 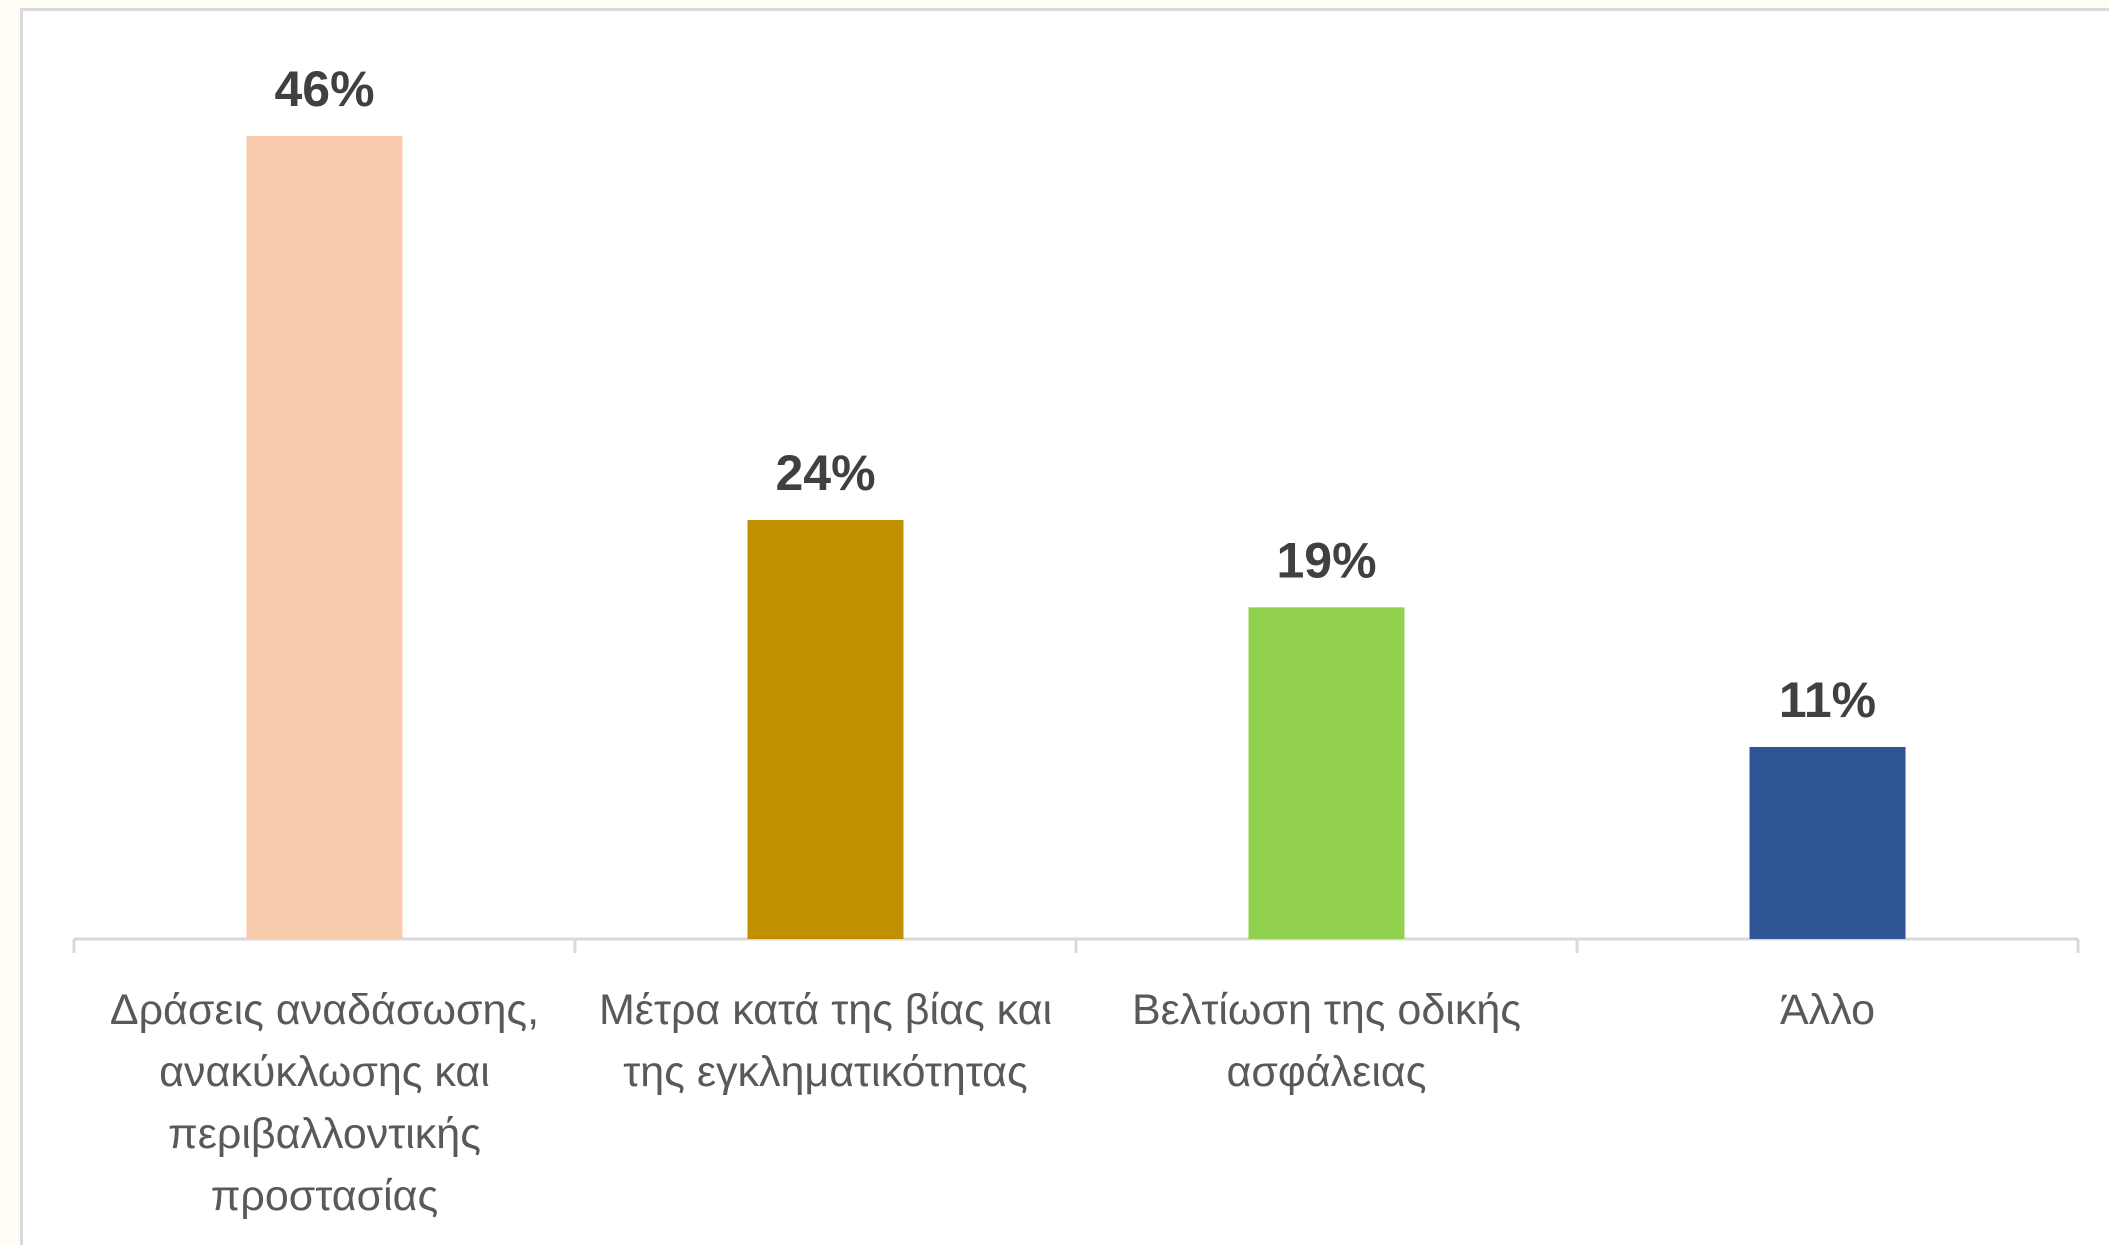 I want to click on x-tick-label: Βελτίωση της οδικής ασφάλειας, so click(x=1326, y=1041).